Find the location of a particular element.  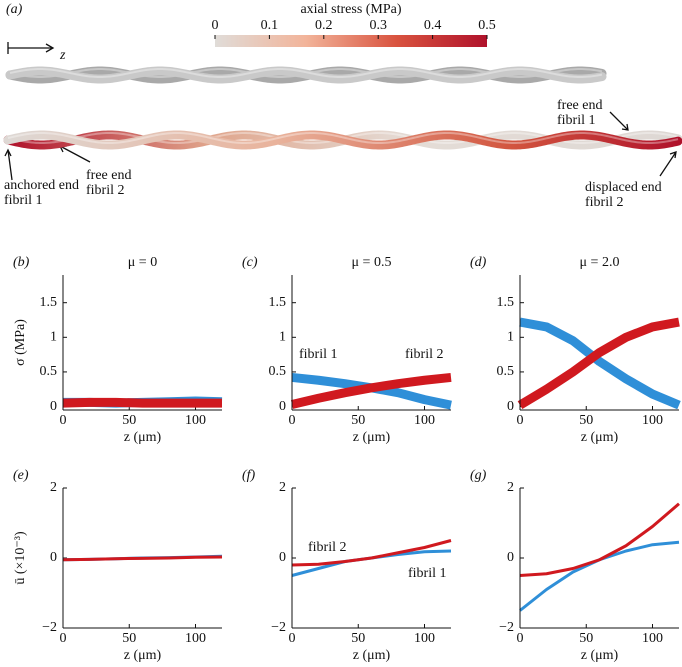

colorbar-title: axial stress (MPa) is located at coordinates (350, 9).